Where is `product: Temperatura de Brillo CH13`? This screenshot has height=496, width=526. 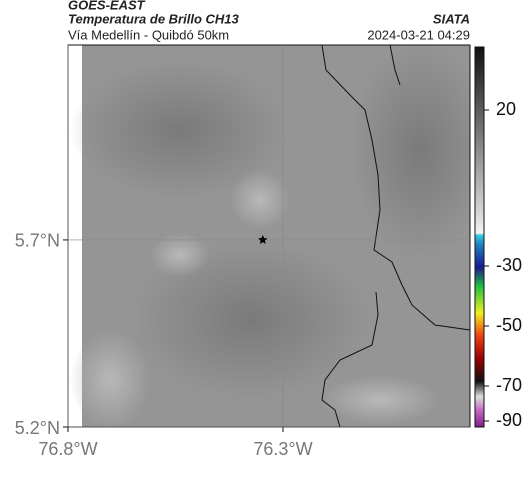 product: Temperatura de Brillo CH13 is located at coordinates (154, 18).